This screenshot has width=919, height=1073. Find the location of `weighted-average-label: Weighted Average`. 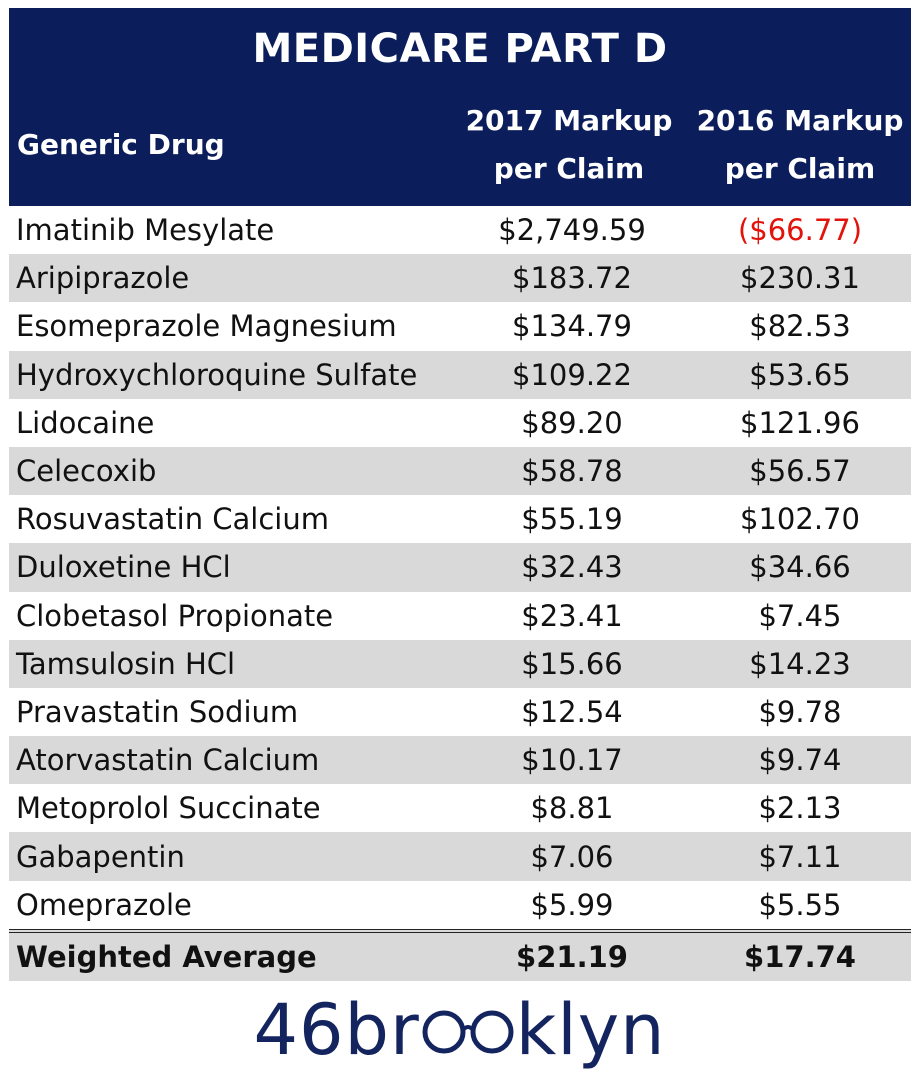

weighted-average-label: Weighted Average is located at coordinates (166, 956).